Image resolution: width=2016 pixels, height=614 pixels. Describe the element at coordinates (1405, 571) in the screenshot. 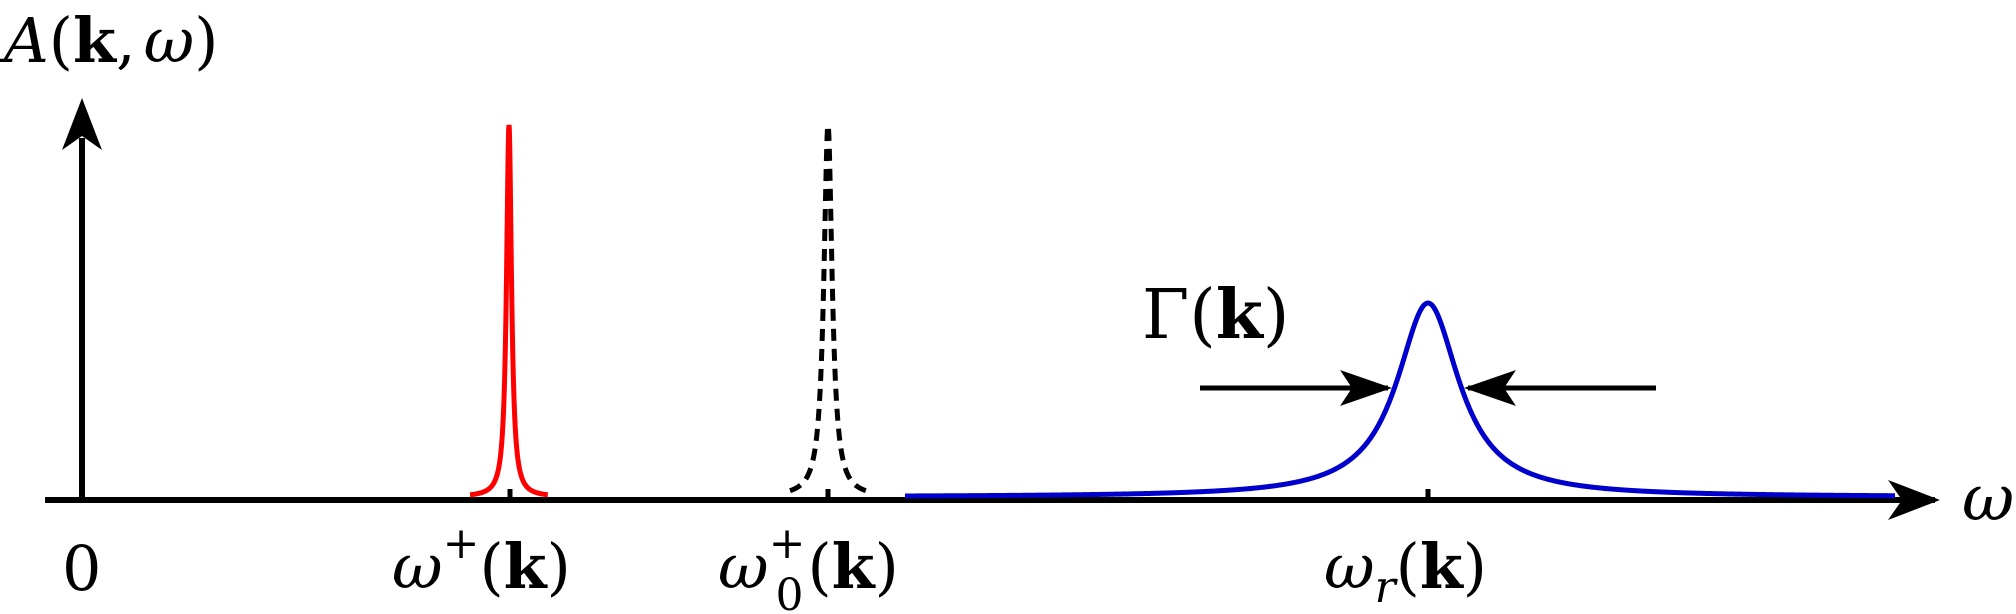

I see `broad-peak-label: ωr(k)` at that location.